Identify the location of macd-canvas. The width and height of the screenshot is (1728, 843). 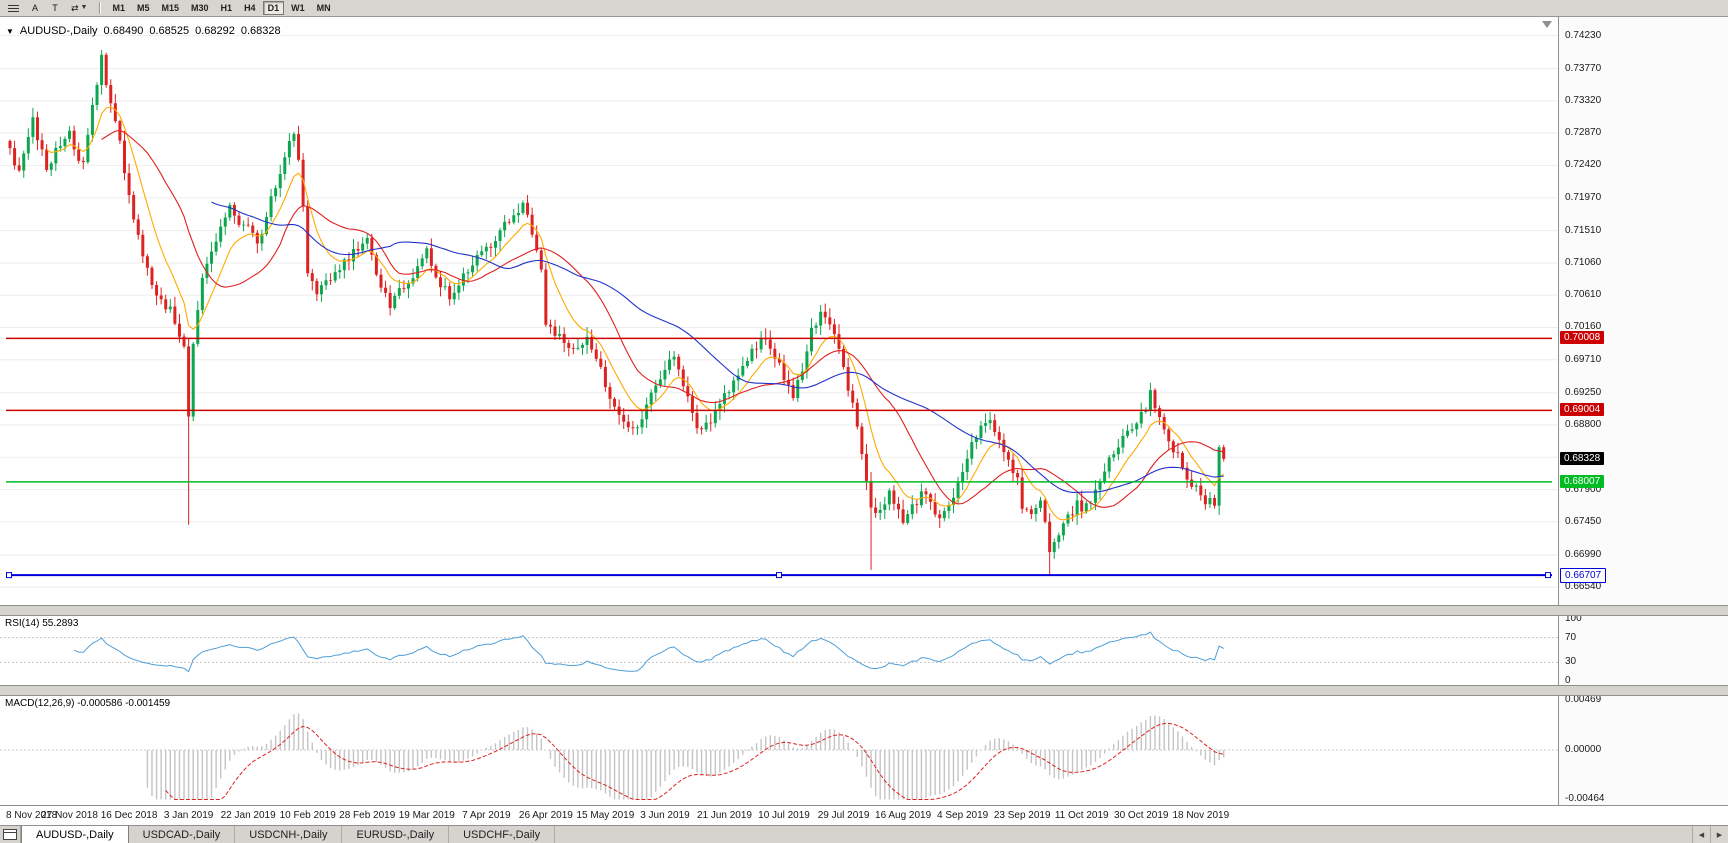
(779, 750).